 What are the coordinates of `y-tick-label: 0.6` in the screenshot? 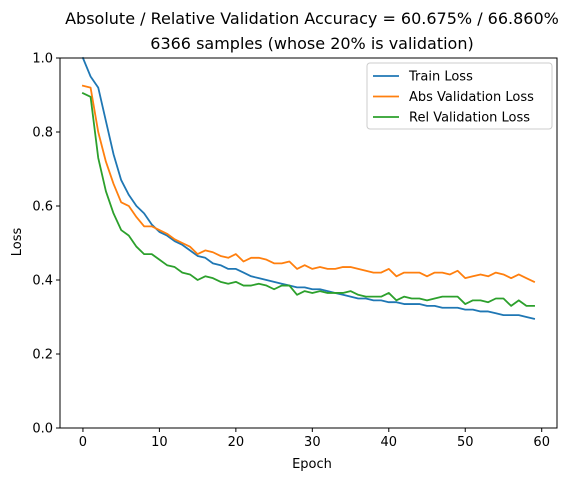 It's located at (42, 207).